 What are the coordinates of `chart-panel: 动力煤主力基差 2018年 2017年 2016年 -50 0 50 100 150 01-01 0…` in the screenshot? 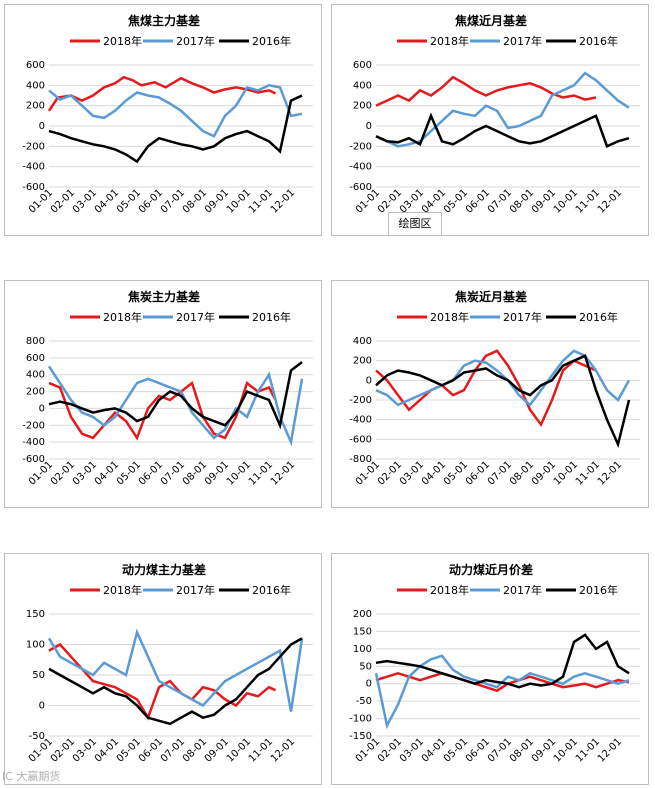 It's located at (163, 669).